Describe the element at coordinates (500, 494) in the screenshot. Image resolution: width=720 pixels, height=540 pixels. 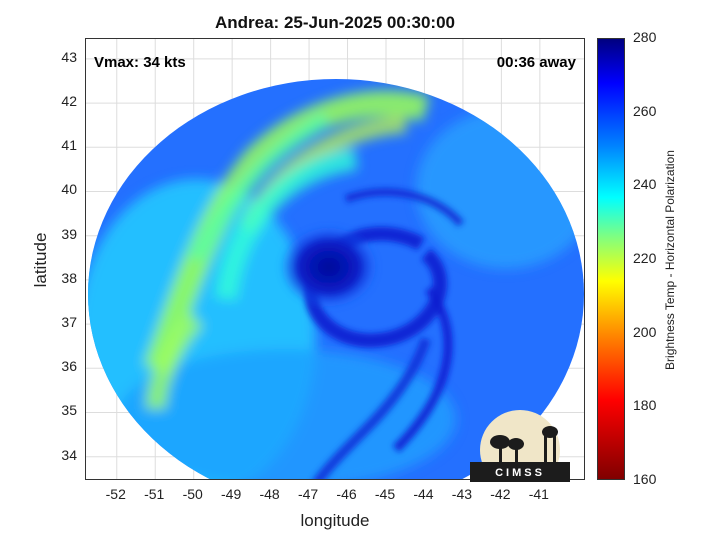
I see `x-tick-label: -42` at that location.